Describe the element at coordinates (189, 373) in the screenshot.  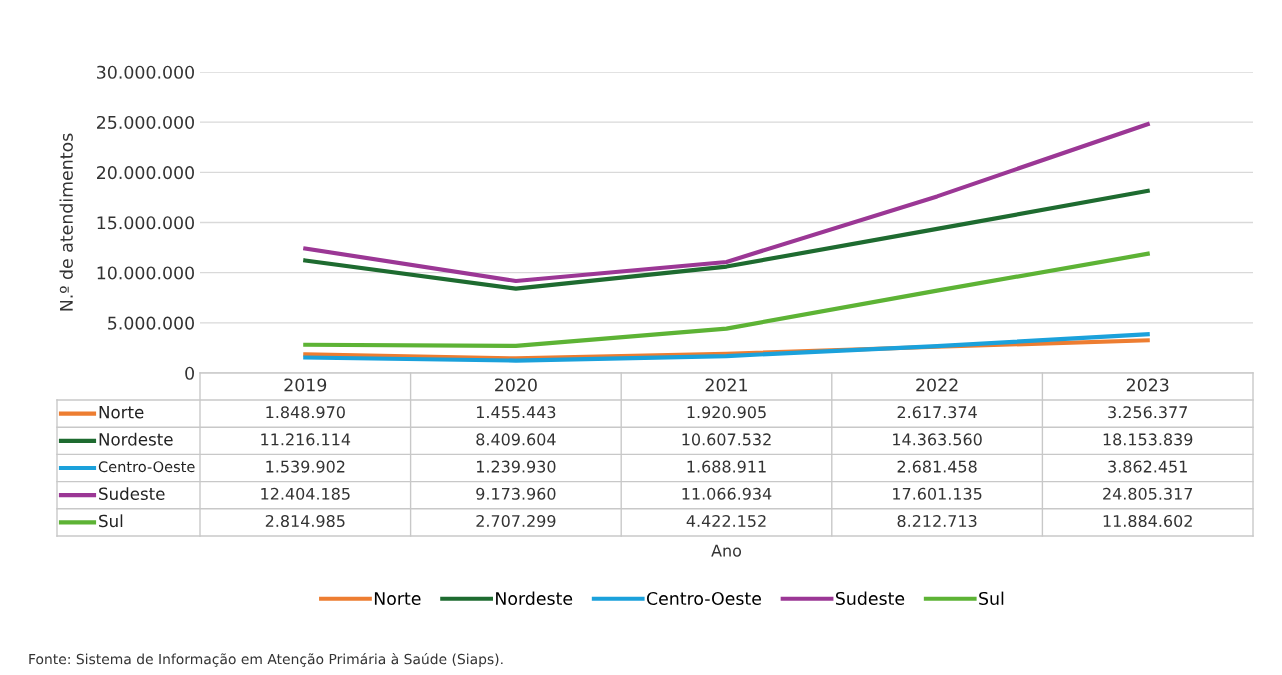
I see `y-tick-label: 0` at that location.